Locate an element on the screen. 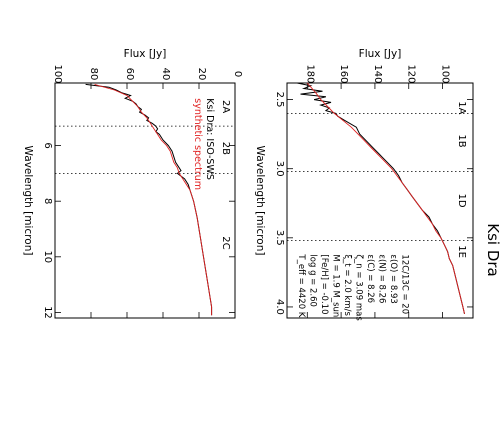 The height and width of the screenshot is (445, 500). model-parameter: [Fe/H] = -0.10 is located at coordinates (324, 284).